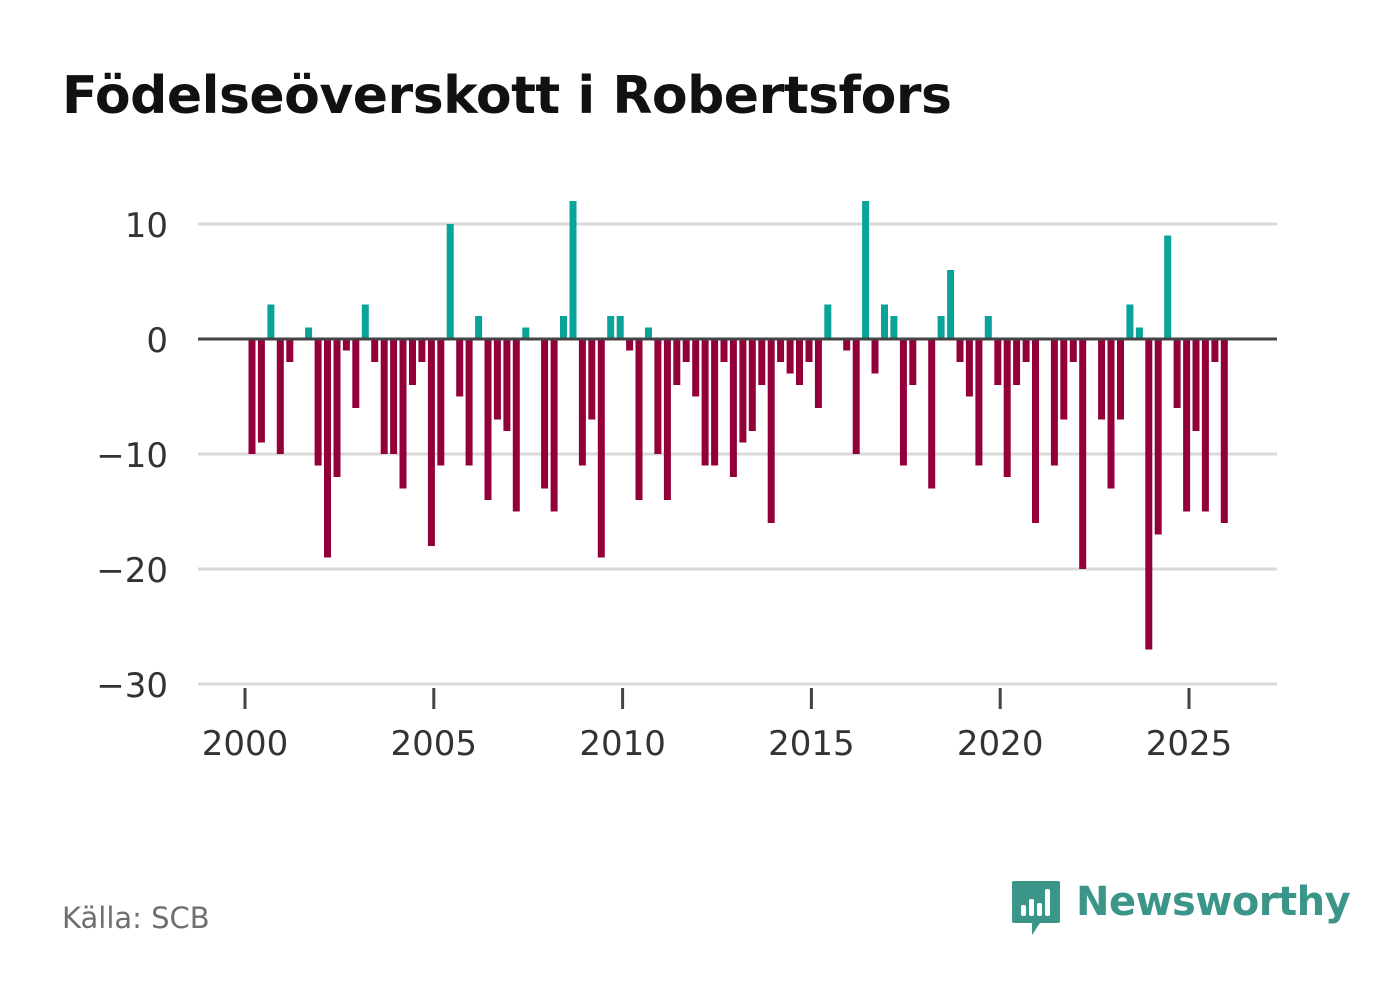 Image resolution: width=1382 pixels, height=999 pixels. Describe the element at coordinates (507, 96) in the screenshot. I see `chart-title: Födelseöverskott i Robertsfors` at that location.